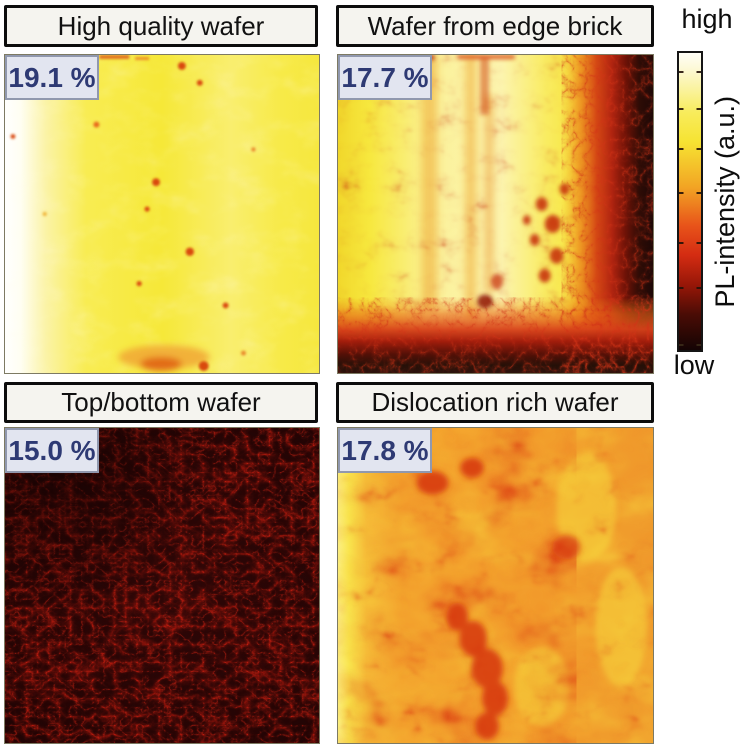 This screenshot has height=750, width=750. Describe the element at coordinates (694, 365) in the screenshot. I see `colorbar-low-label: low` at that location.